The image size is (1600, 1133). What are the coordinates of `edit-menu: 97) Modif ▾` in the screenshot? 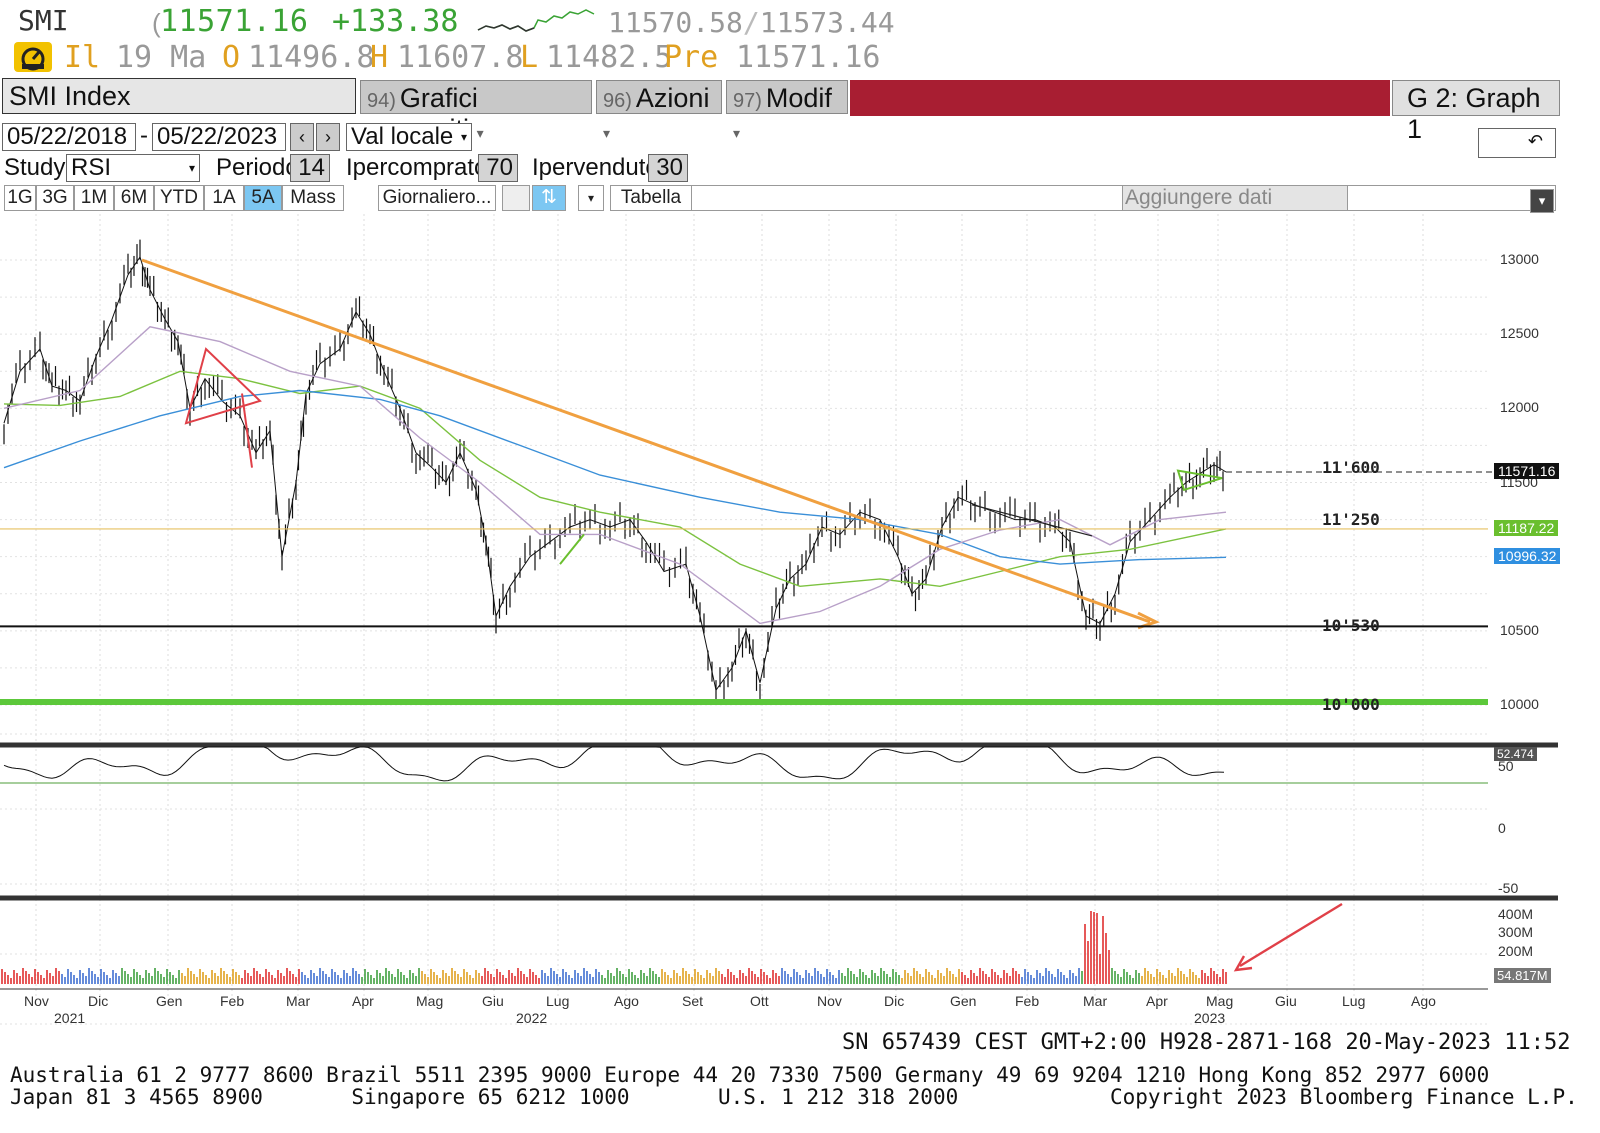 It's located at (787, 110).